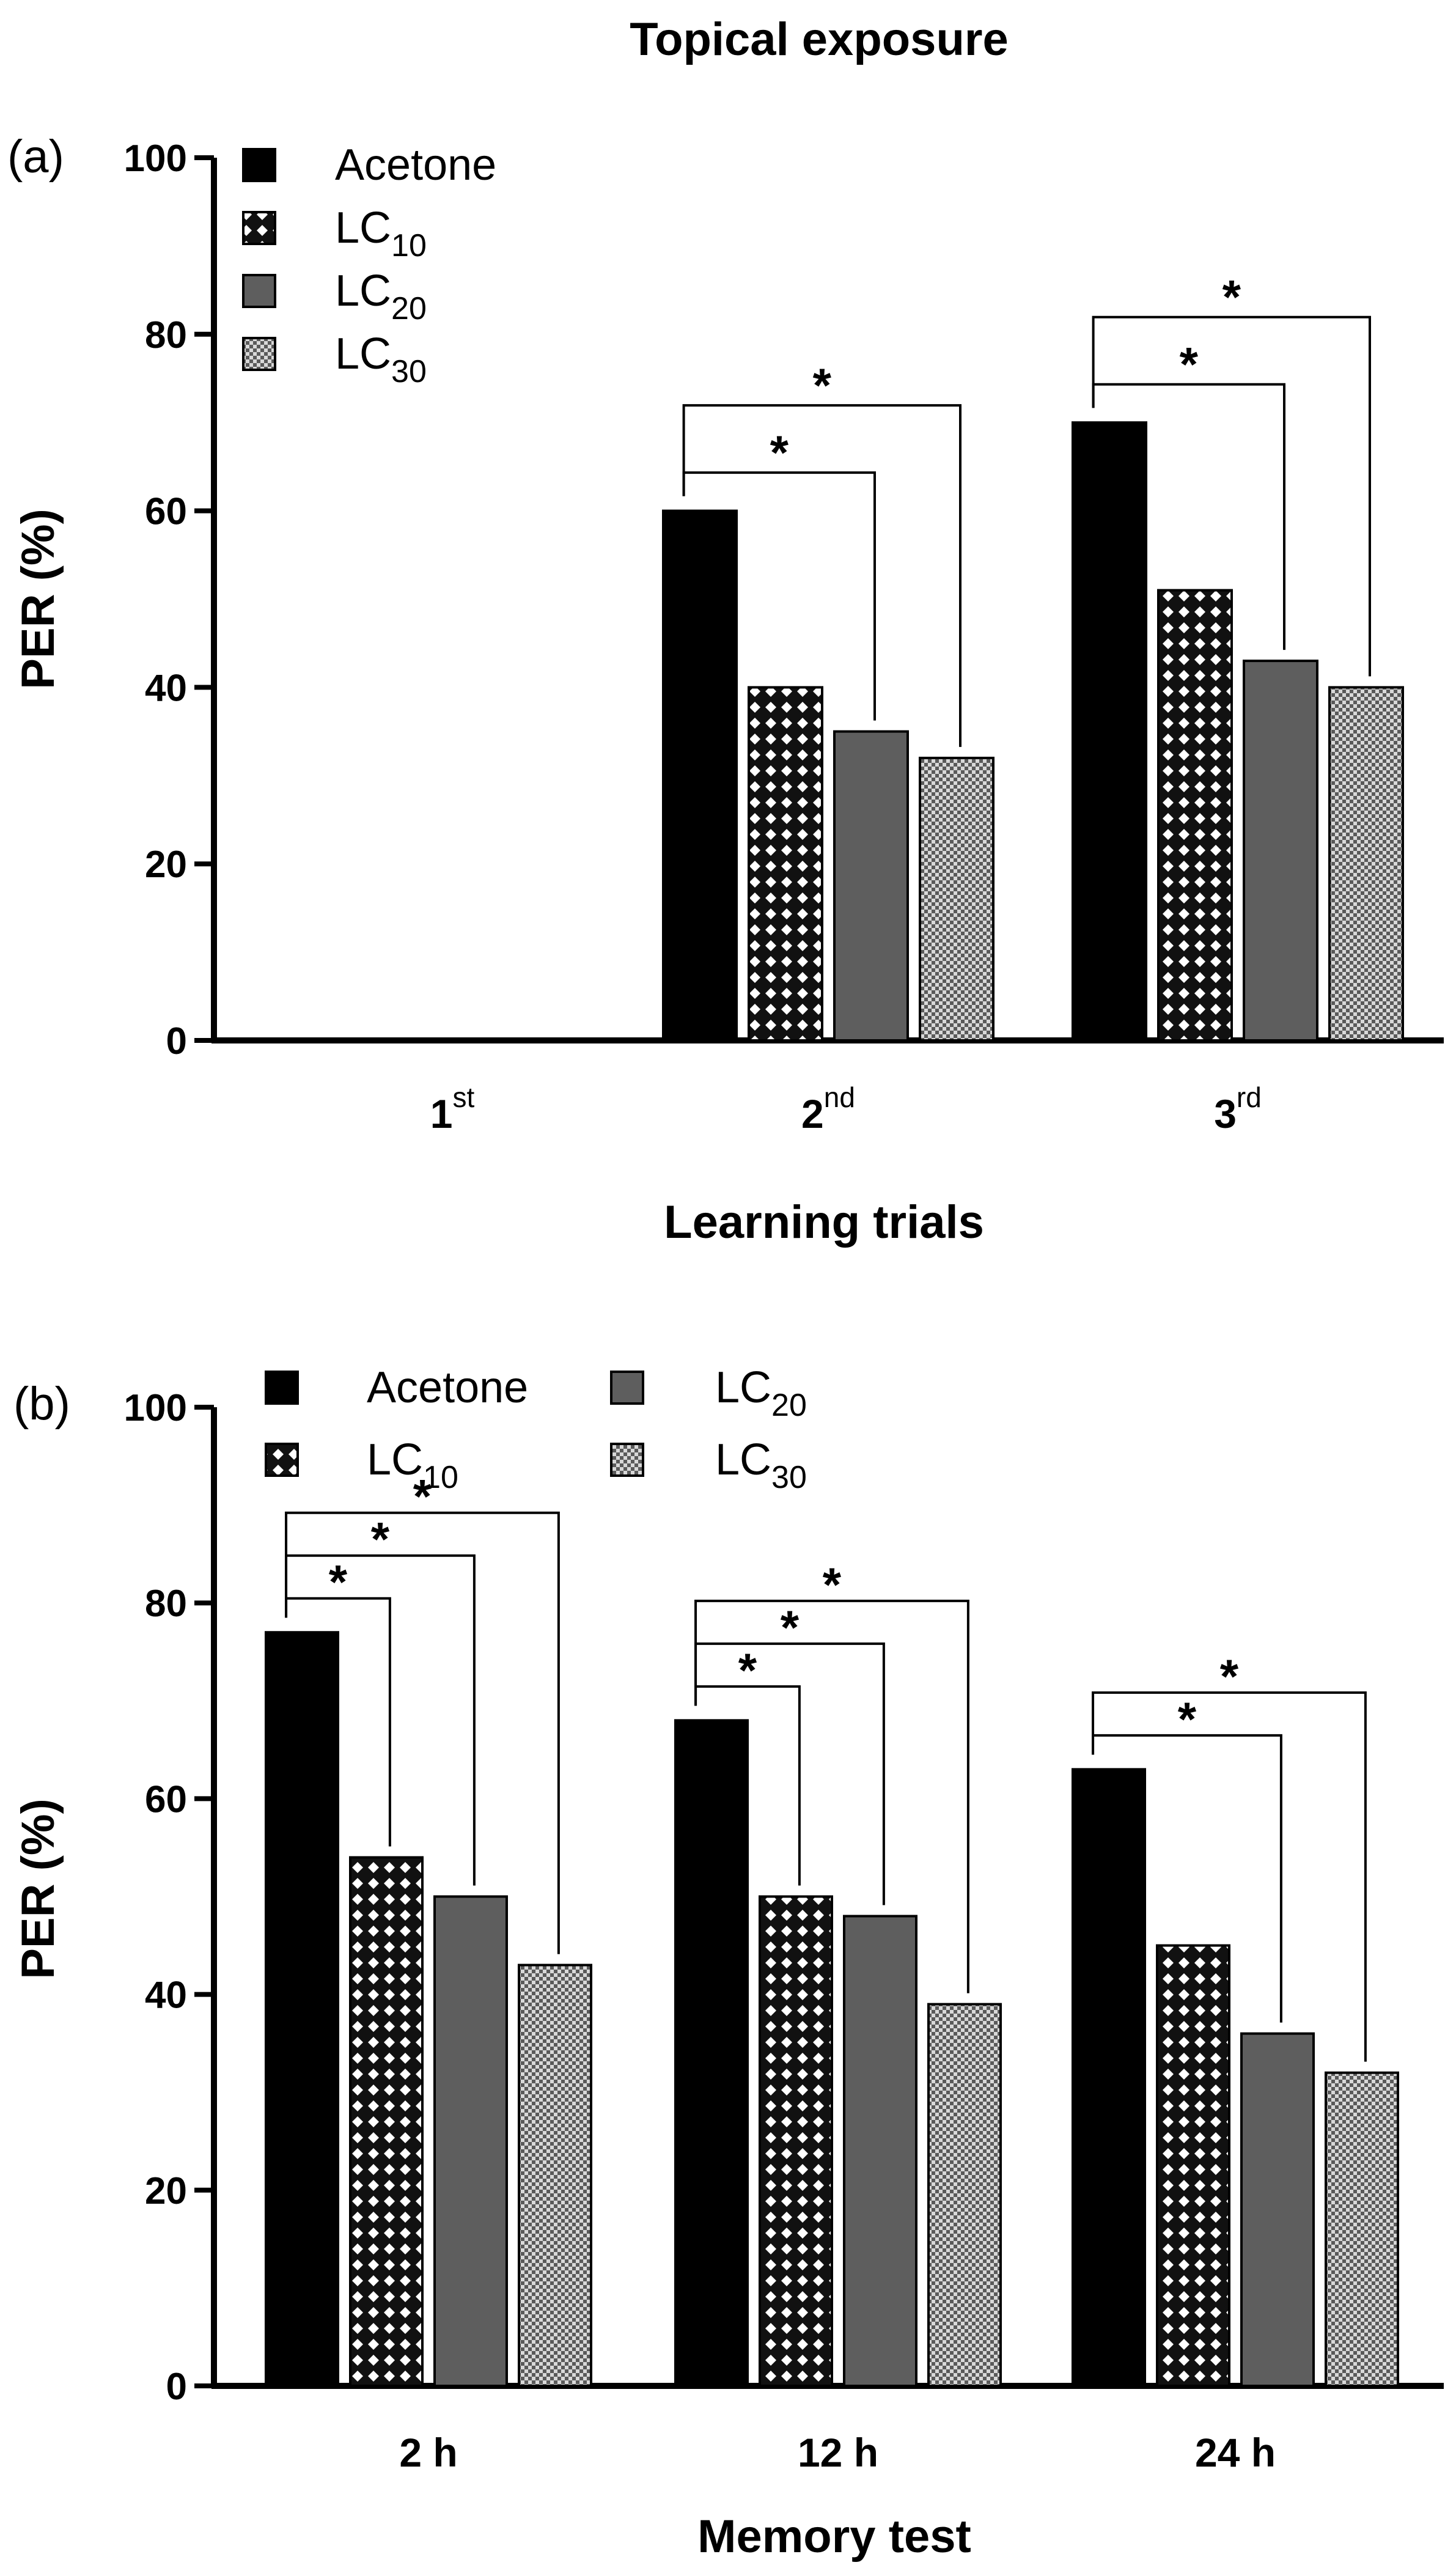  I want to click on x-tick-label: 2nd, so click(828, 1108).